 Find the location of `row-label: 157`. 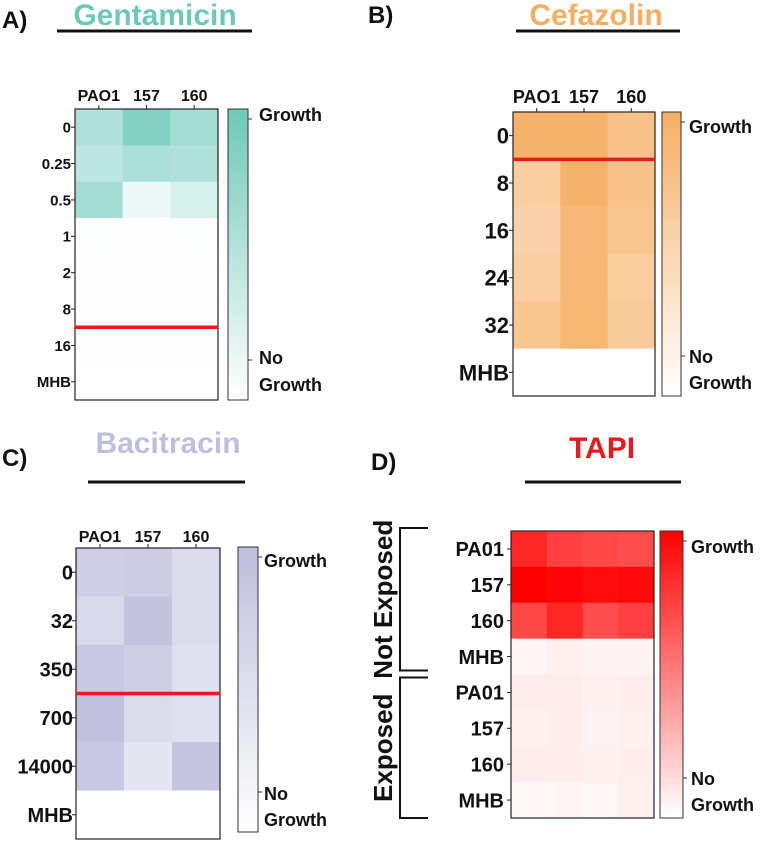

row-label: 157 is located at coordinates (487, 730).